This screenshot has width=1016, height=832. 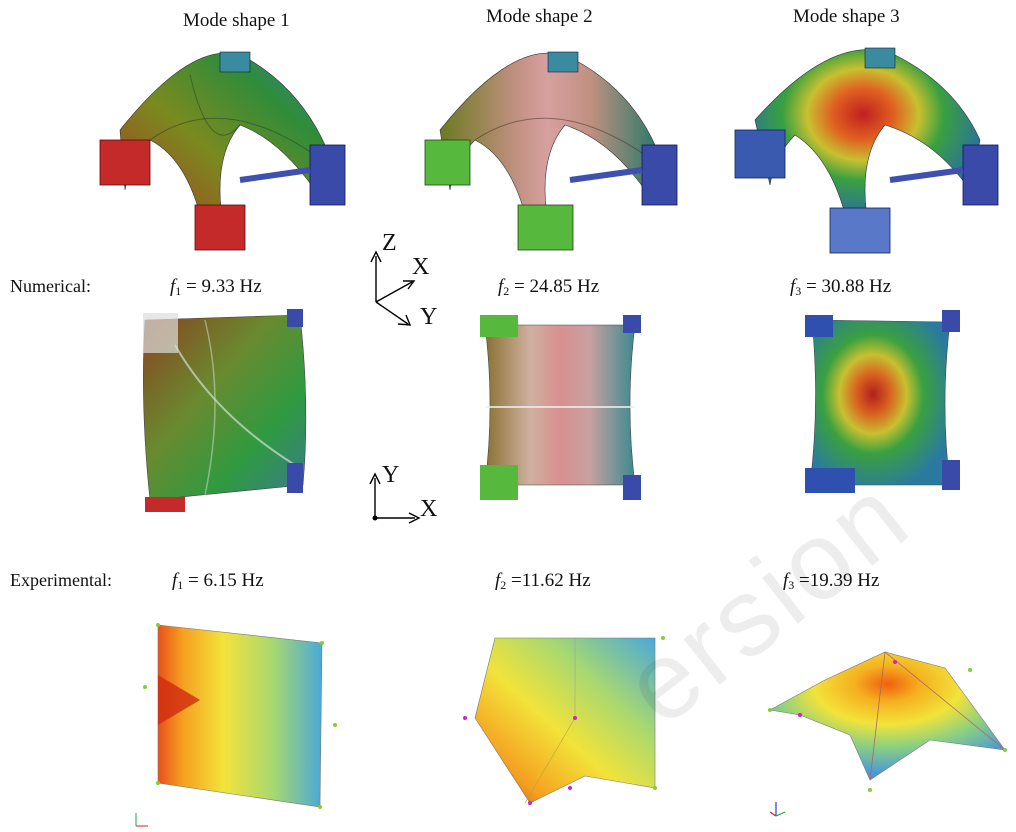 I want to click on freq-value: = 9.33 Hz, so click(x=221, y=286).